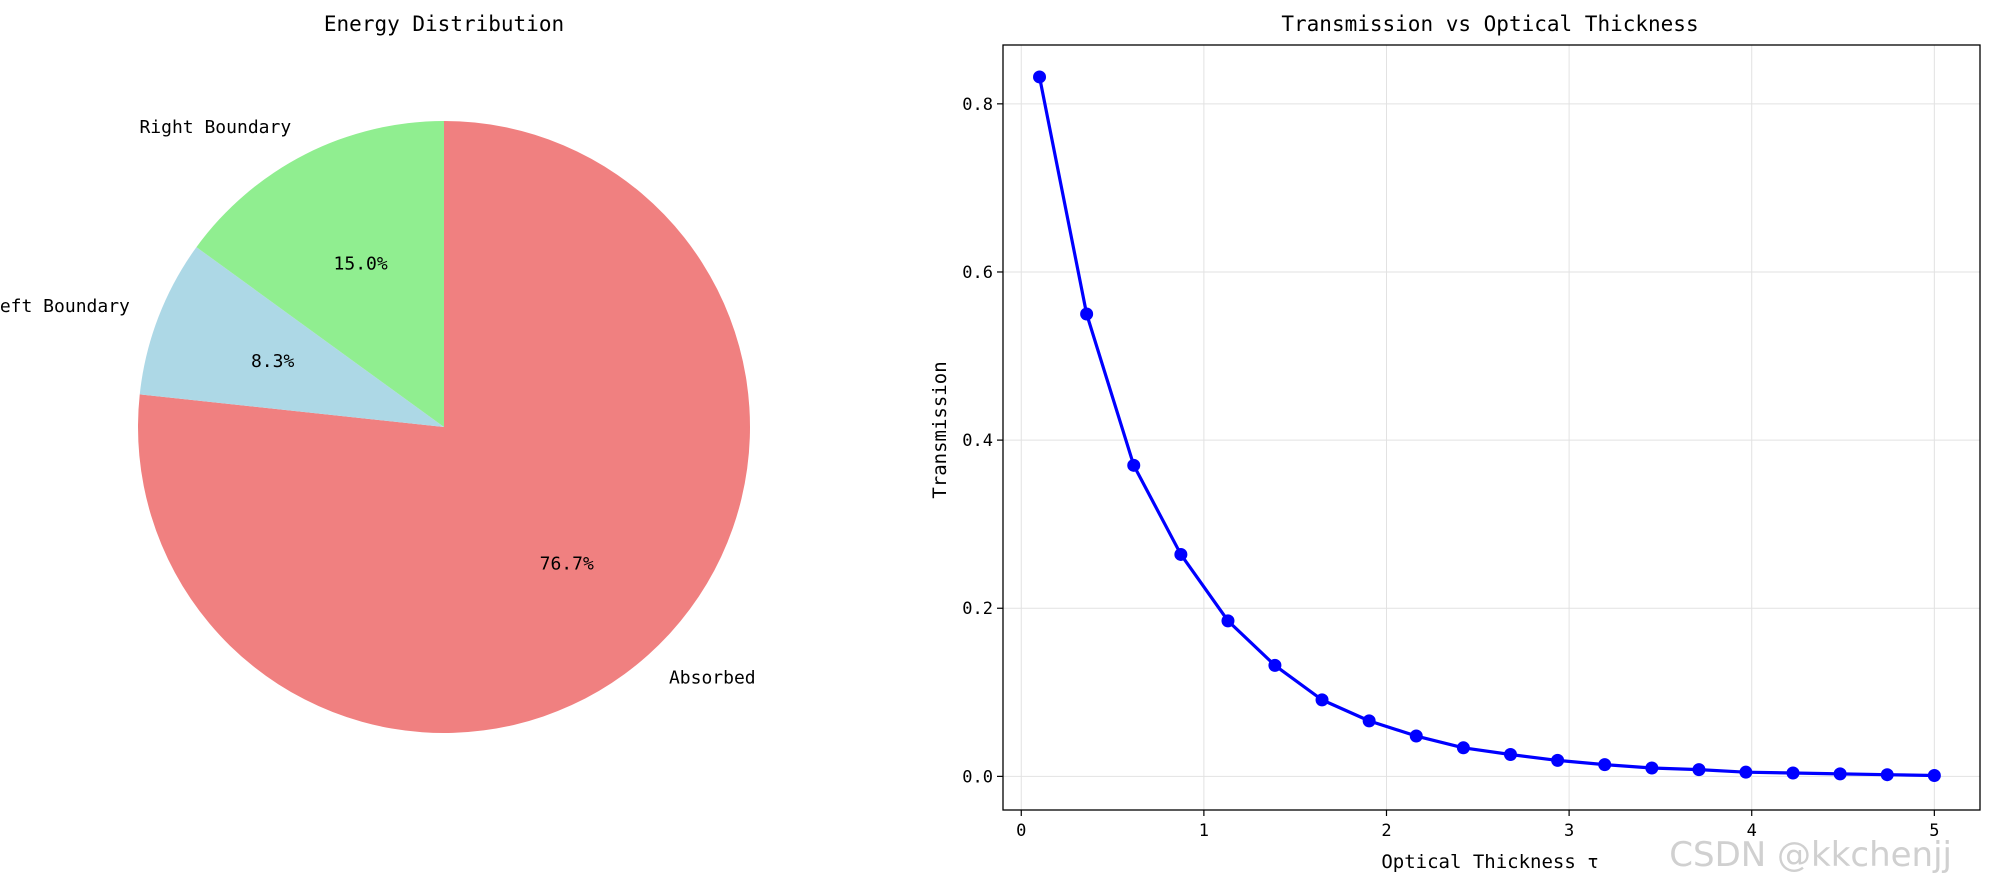 The height and width of the screenshot is (886, 1993). I want to click on pie-label-left-boundary: Left Boundary, so click(65, 306).